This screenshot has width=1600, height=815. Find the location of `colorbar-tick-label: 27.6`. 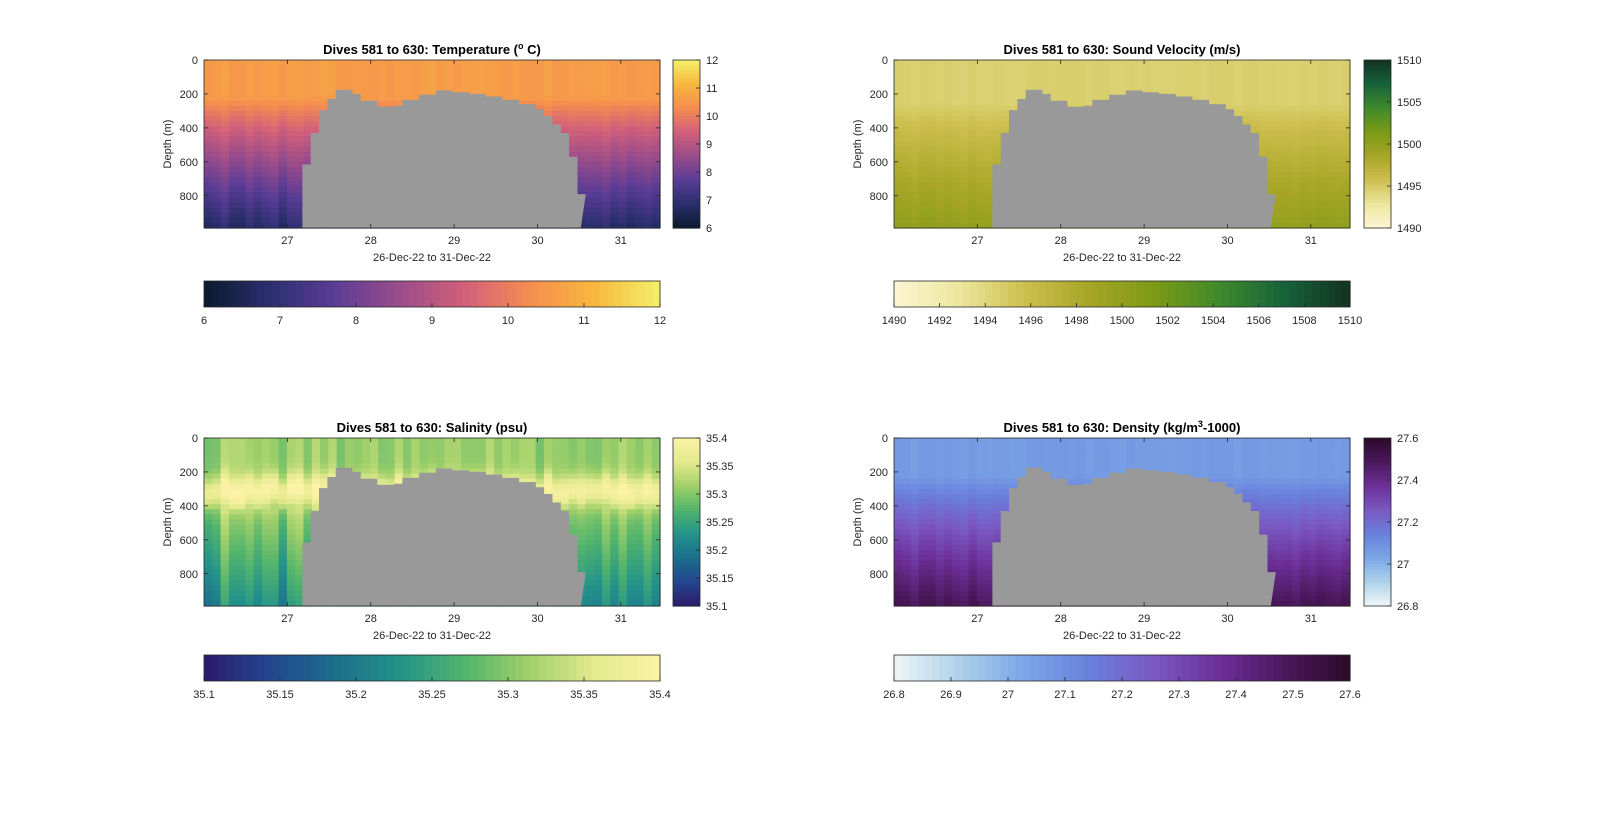

colorbar-tick-label: 27.6 is located at coordinates (1407, 439).